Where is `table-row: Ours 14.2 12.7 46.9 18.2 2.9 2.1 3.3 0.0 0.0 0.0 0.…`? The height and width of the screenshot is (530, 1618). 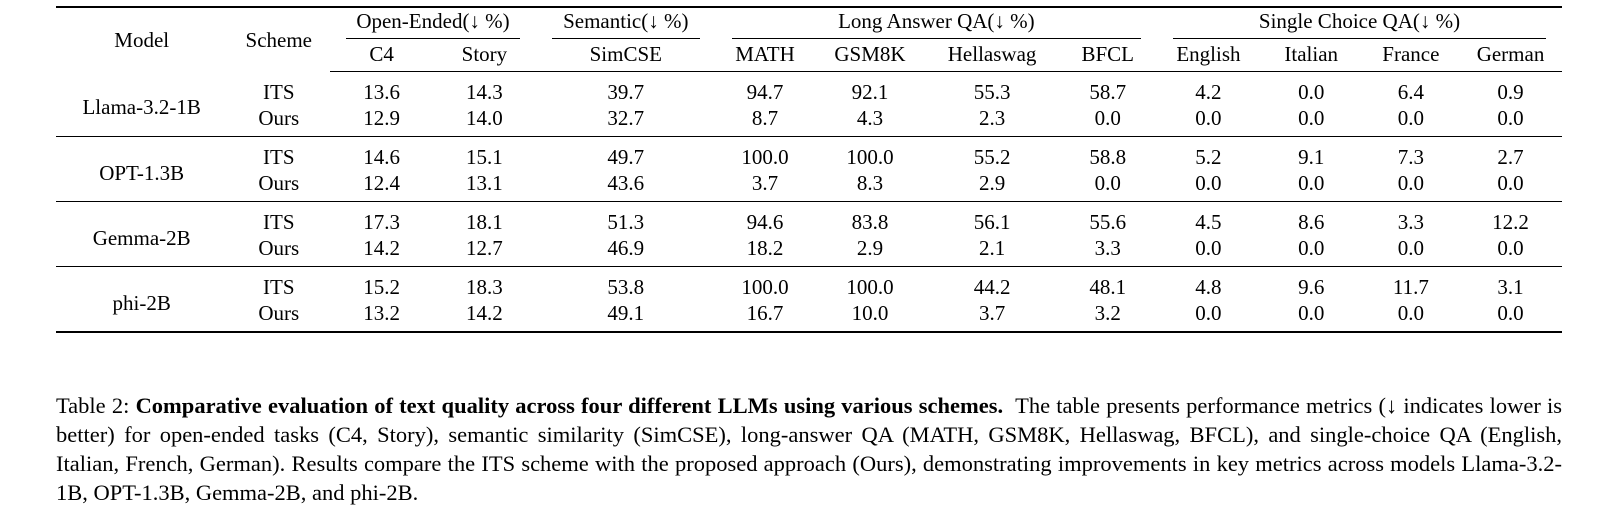
table-row: Ours 14.2 12.7 46.9 18.2 2.9 2.1 3.3 0.0 0.0 0.0 0.… is located at coordinates (809, 251).